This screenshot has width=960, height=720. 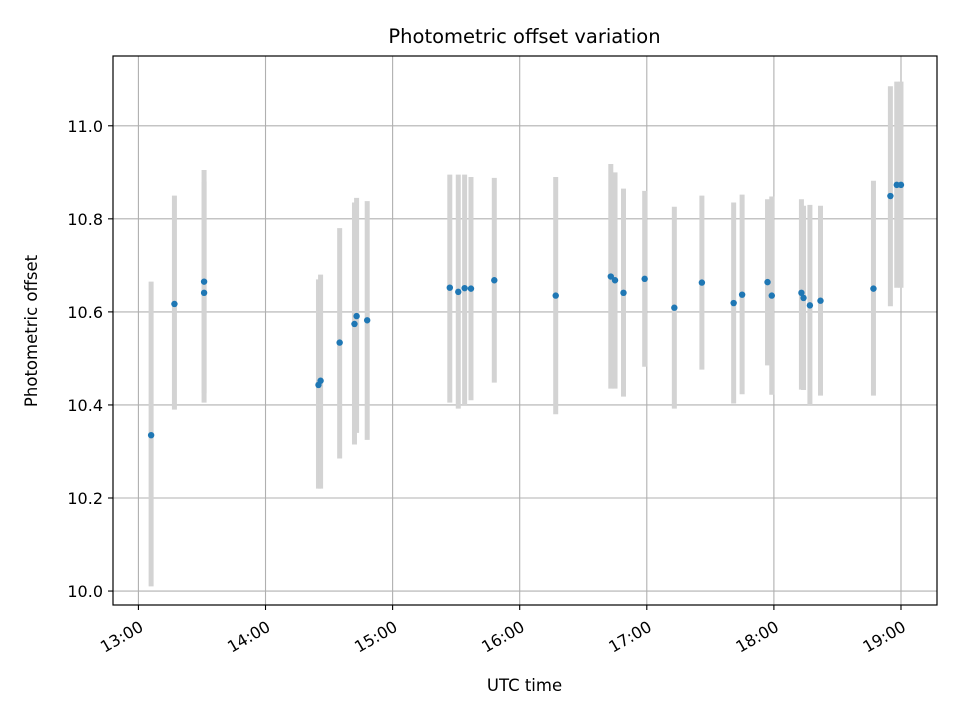 What do you see at coordinates (524, 36) in the screenshot?
I see `chart-title: Photometric offset variation` at bounding box center [524, 36].